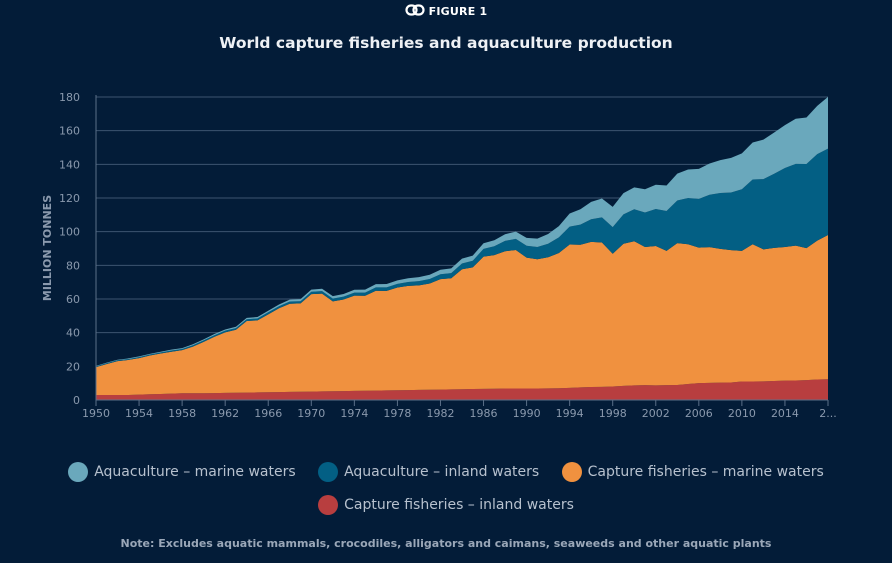 Image resolution: width=892 pixels, height=563 pixels. What do you see at coordinates (268, 413) in the screenshot?
I see `x-tick-label: 1966` at bounding box center [268, 413].